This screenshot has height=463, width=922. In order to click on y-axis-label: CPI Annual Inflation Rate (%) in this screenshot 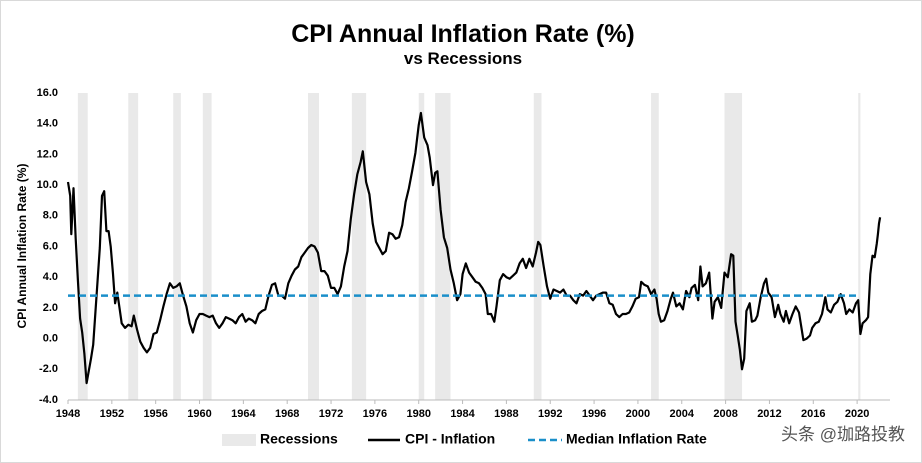, I will do `click(22, 246)`.